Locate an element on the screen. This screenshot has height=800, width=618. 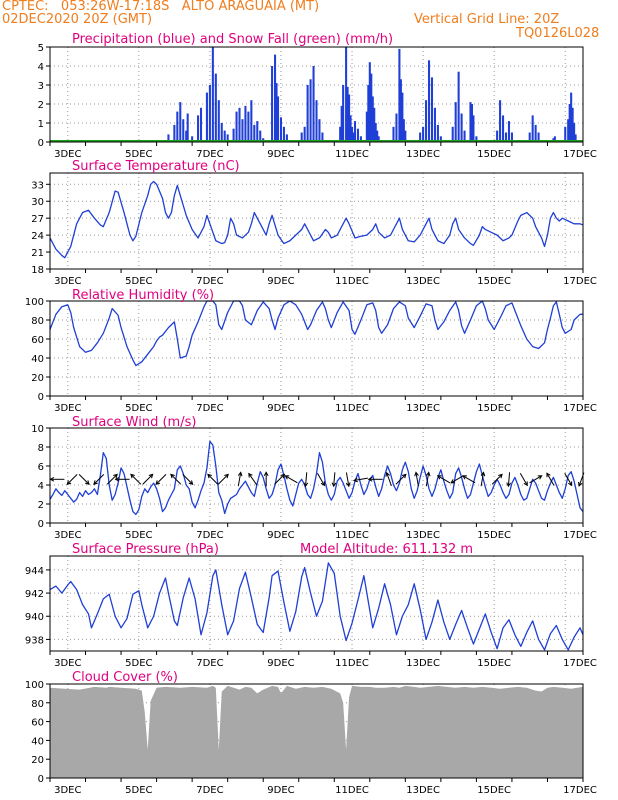
precip-ytick-label: 5 is located at coordinates (41, 48).